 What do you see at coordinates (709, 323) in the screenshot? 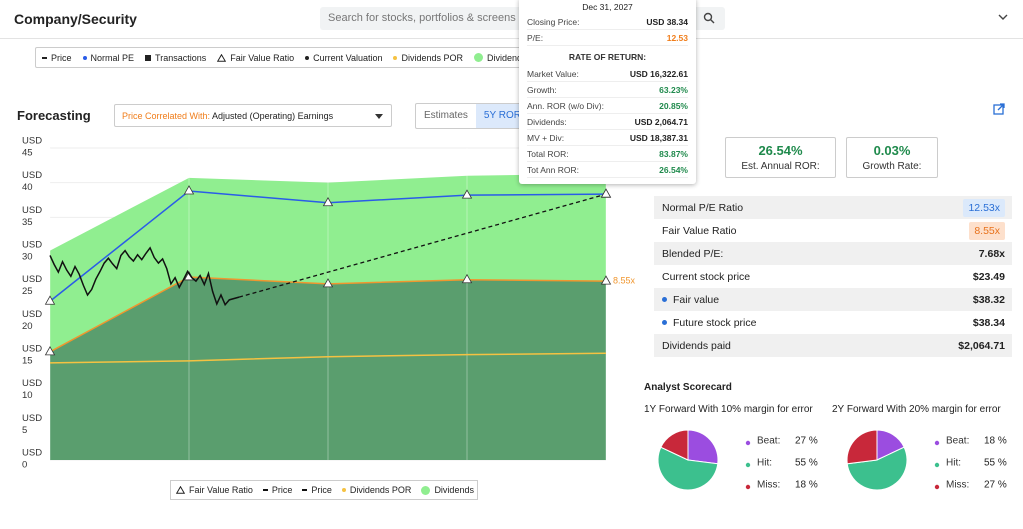
I see `metric-label-wrap: Future stock price` at bounding box center [709, 323].